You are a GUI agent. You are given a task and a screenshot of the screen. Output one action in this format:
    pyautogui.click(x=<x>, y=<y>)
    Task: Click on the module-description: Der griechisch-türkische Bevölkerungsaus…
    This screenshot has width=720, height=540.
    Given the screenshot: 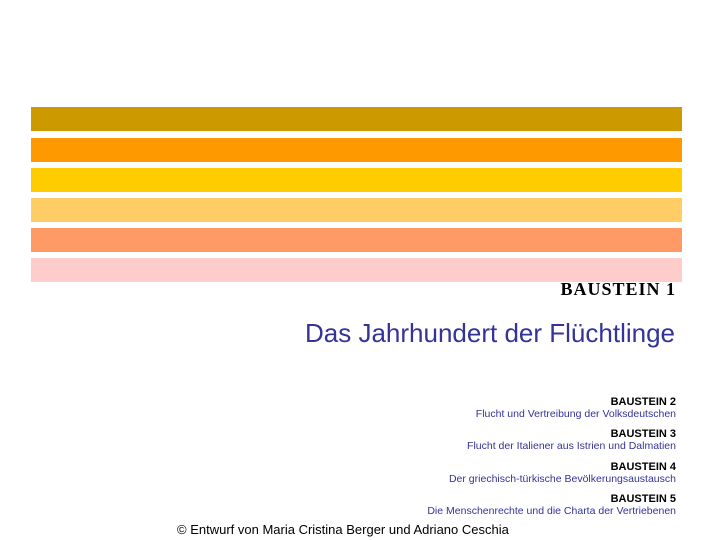 What is the action you would take?
    pyautogui.click(x=562, y=479)
    